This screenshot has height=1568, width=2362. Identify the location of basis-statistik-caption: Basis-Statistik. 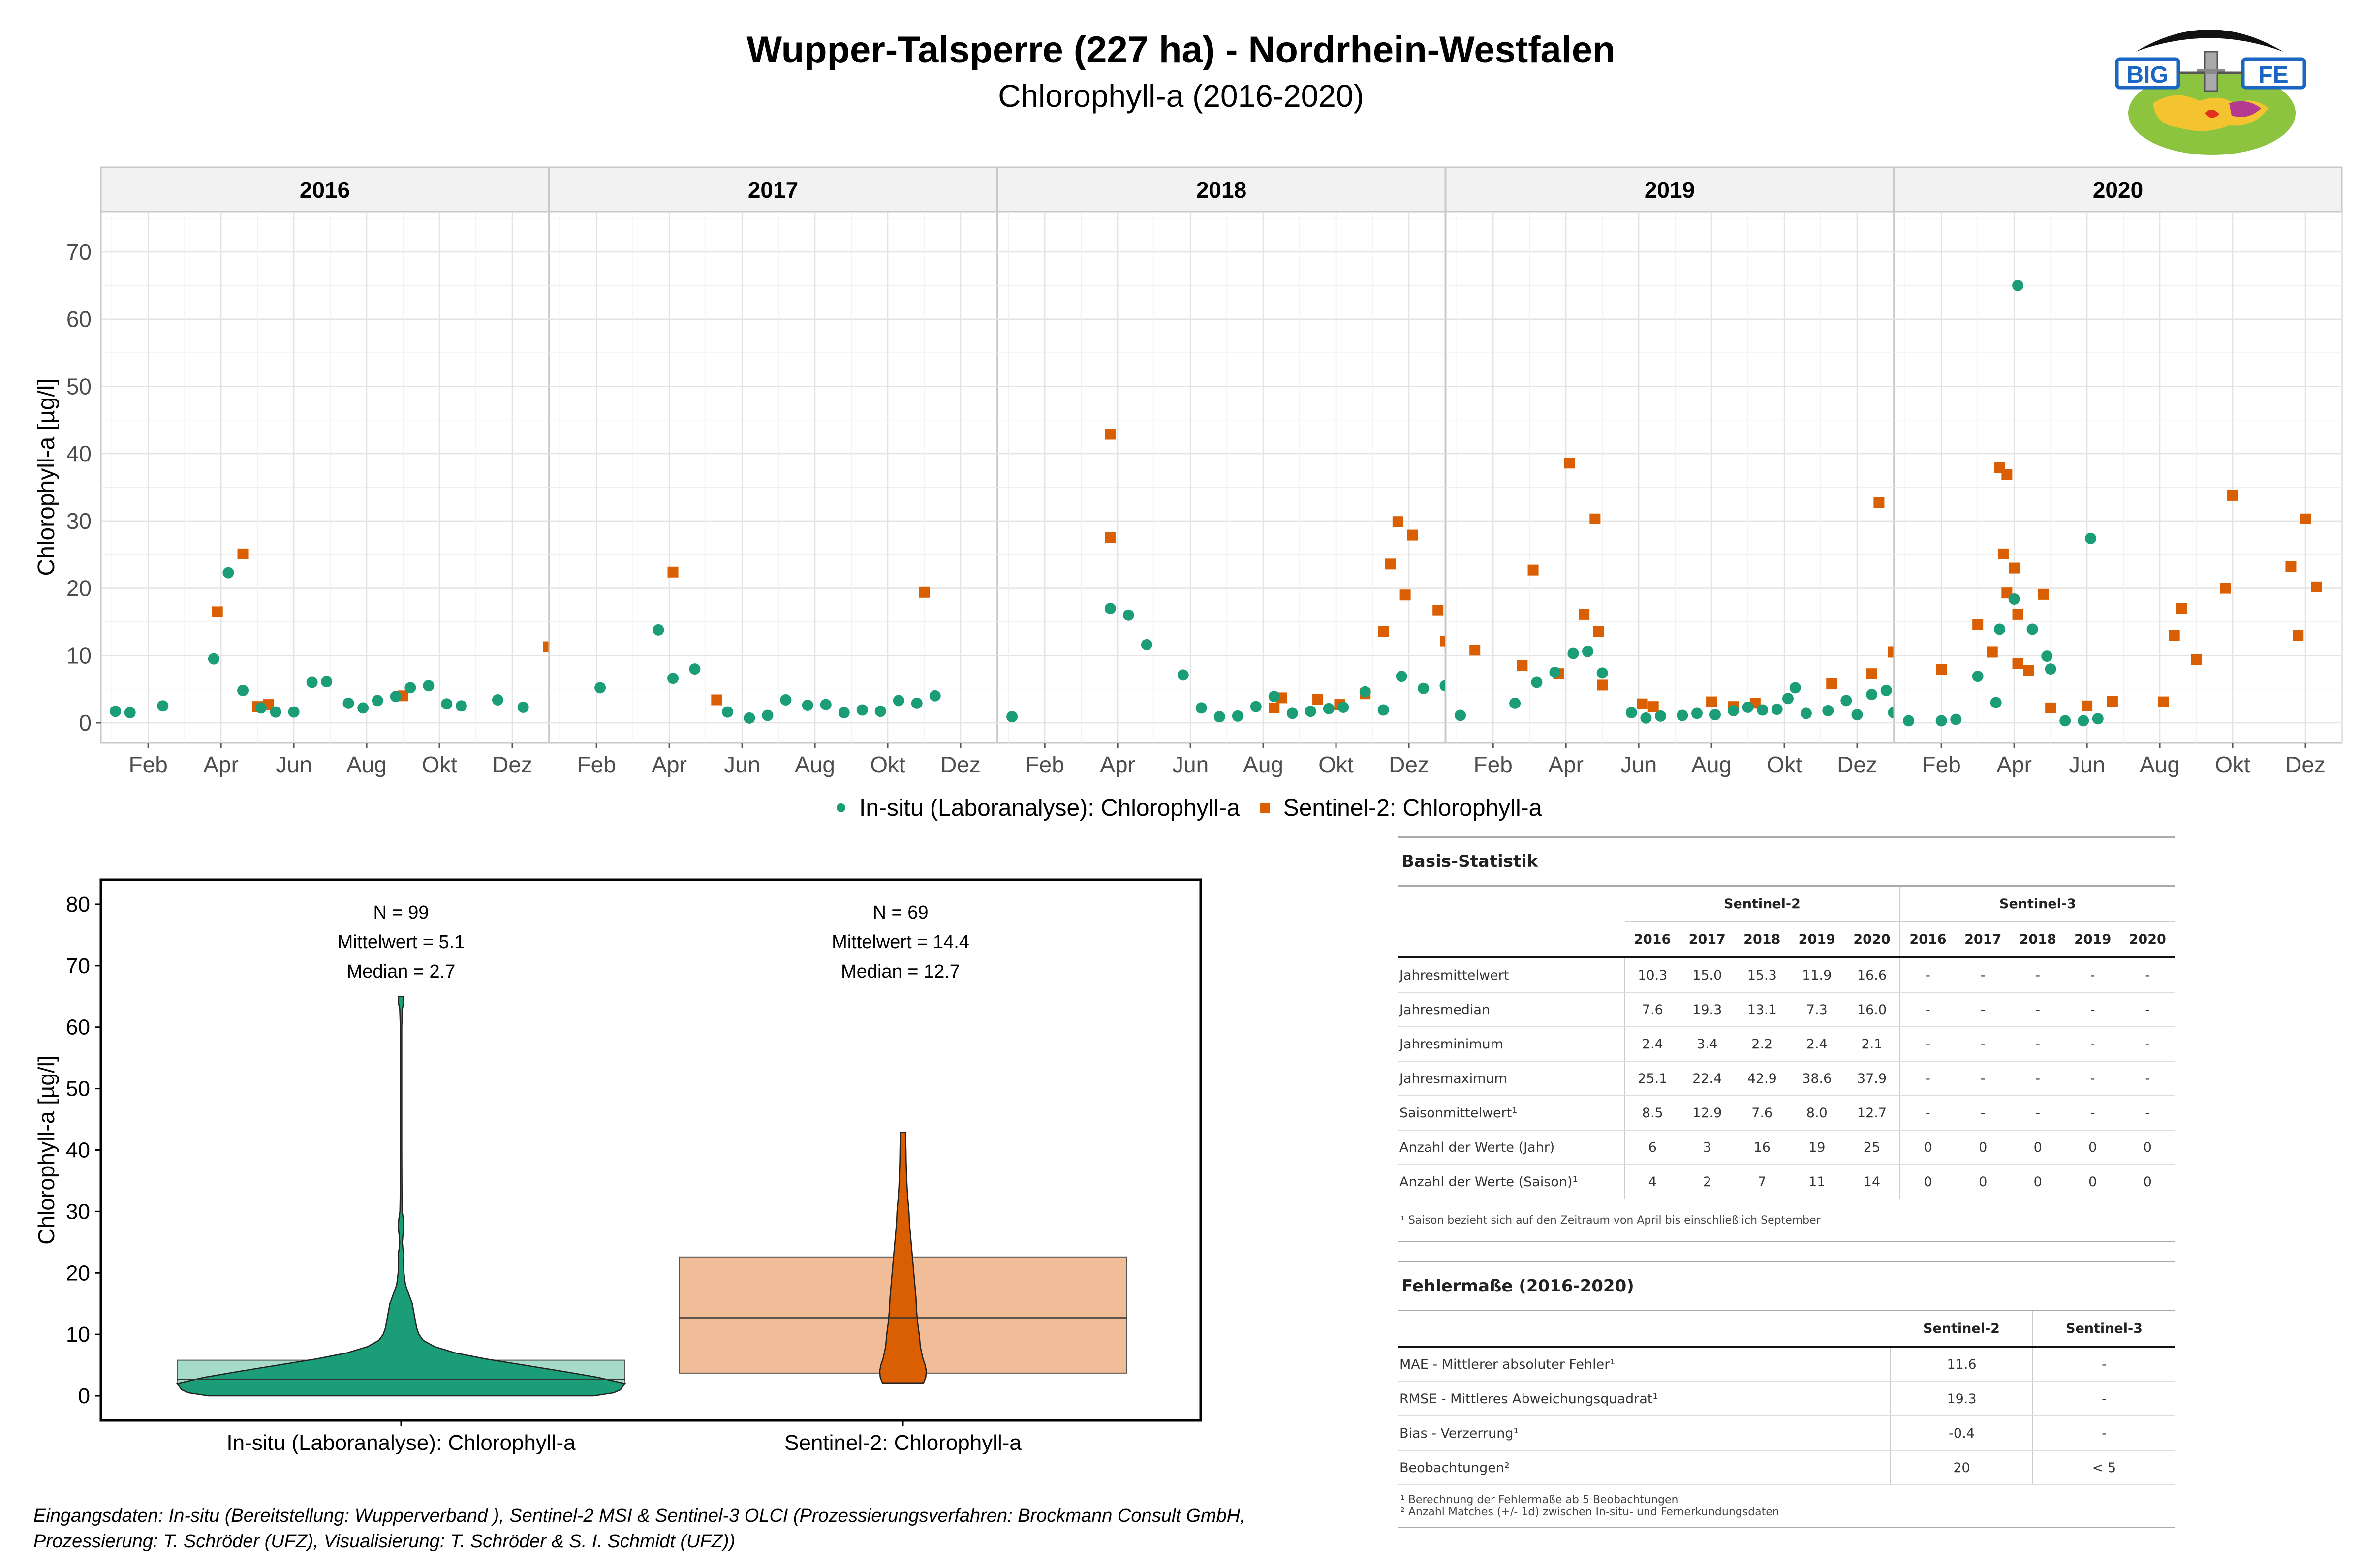
(1786, 861).